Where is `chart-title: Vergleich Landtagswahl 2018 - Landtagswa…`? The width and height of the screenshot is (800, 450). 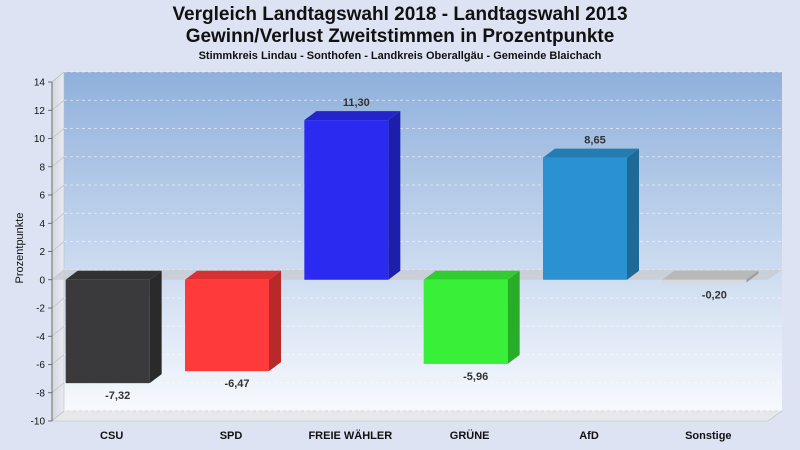
chart-title: Vergleich Landtagswahl 2018 - Landtagswa… is located at coordinates (400, 14).